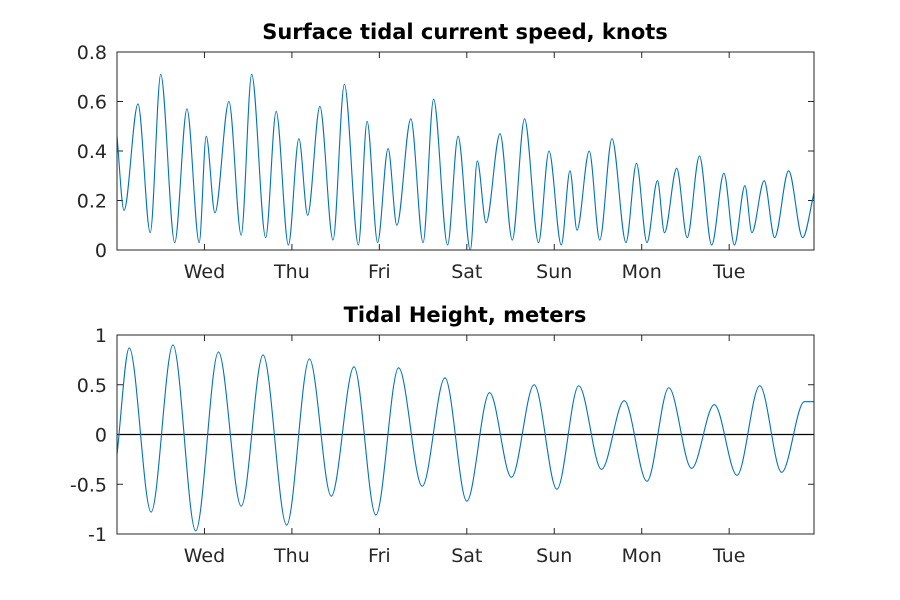 Image resolution: width=900 pixels, height=600 pixels. What do you see at coordinates (291, 556) in the screenshot?
I see `tidal-height-xtick-label: Thu` at bounding box center [291, 556].